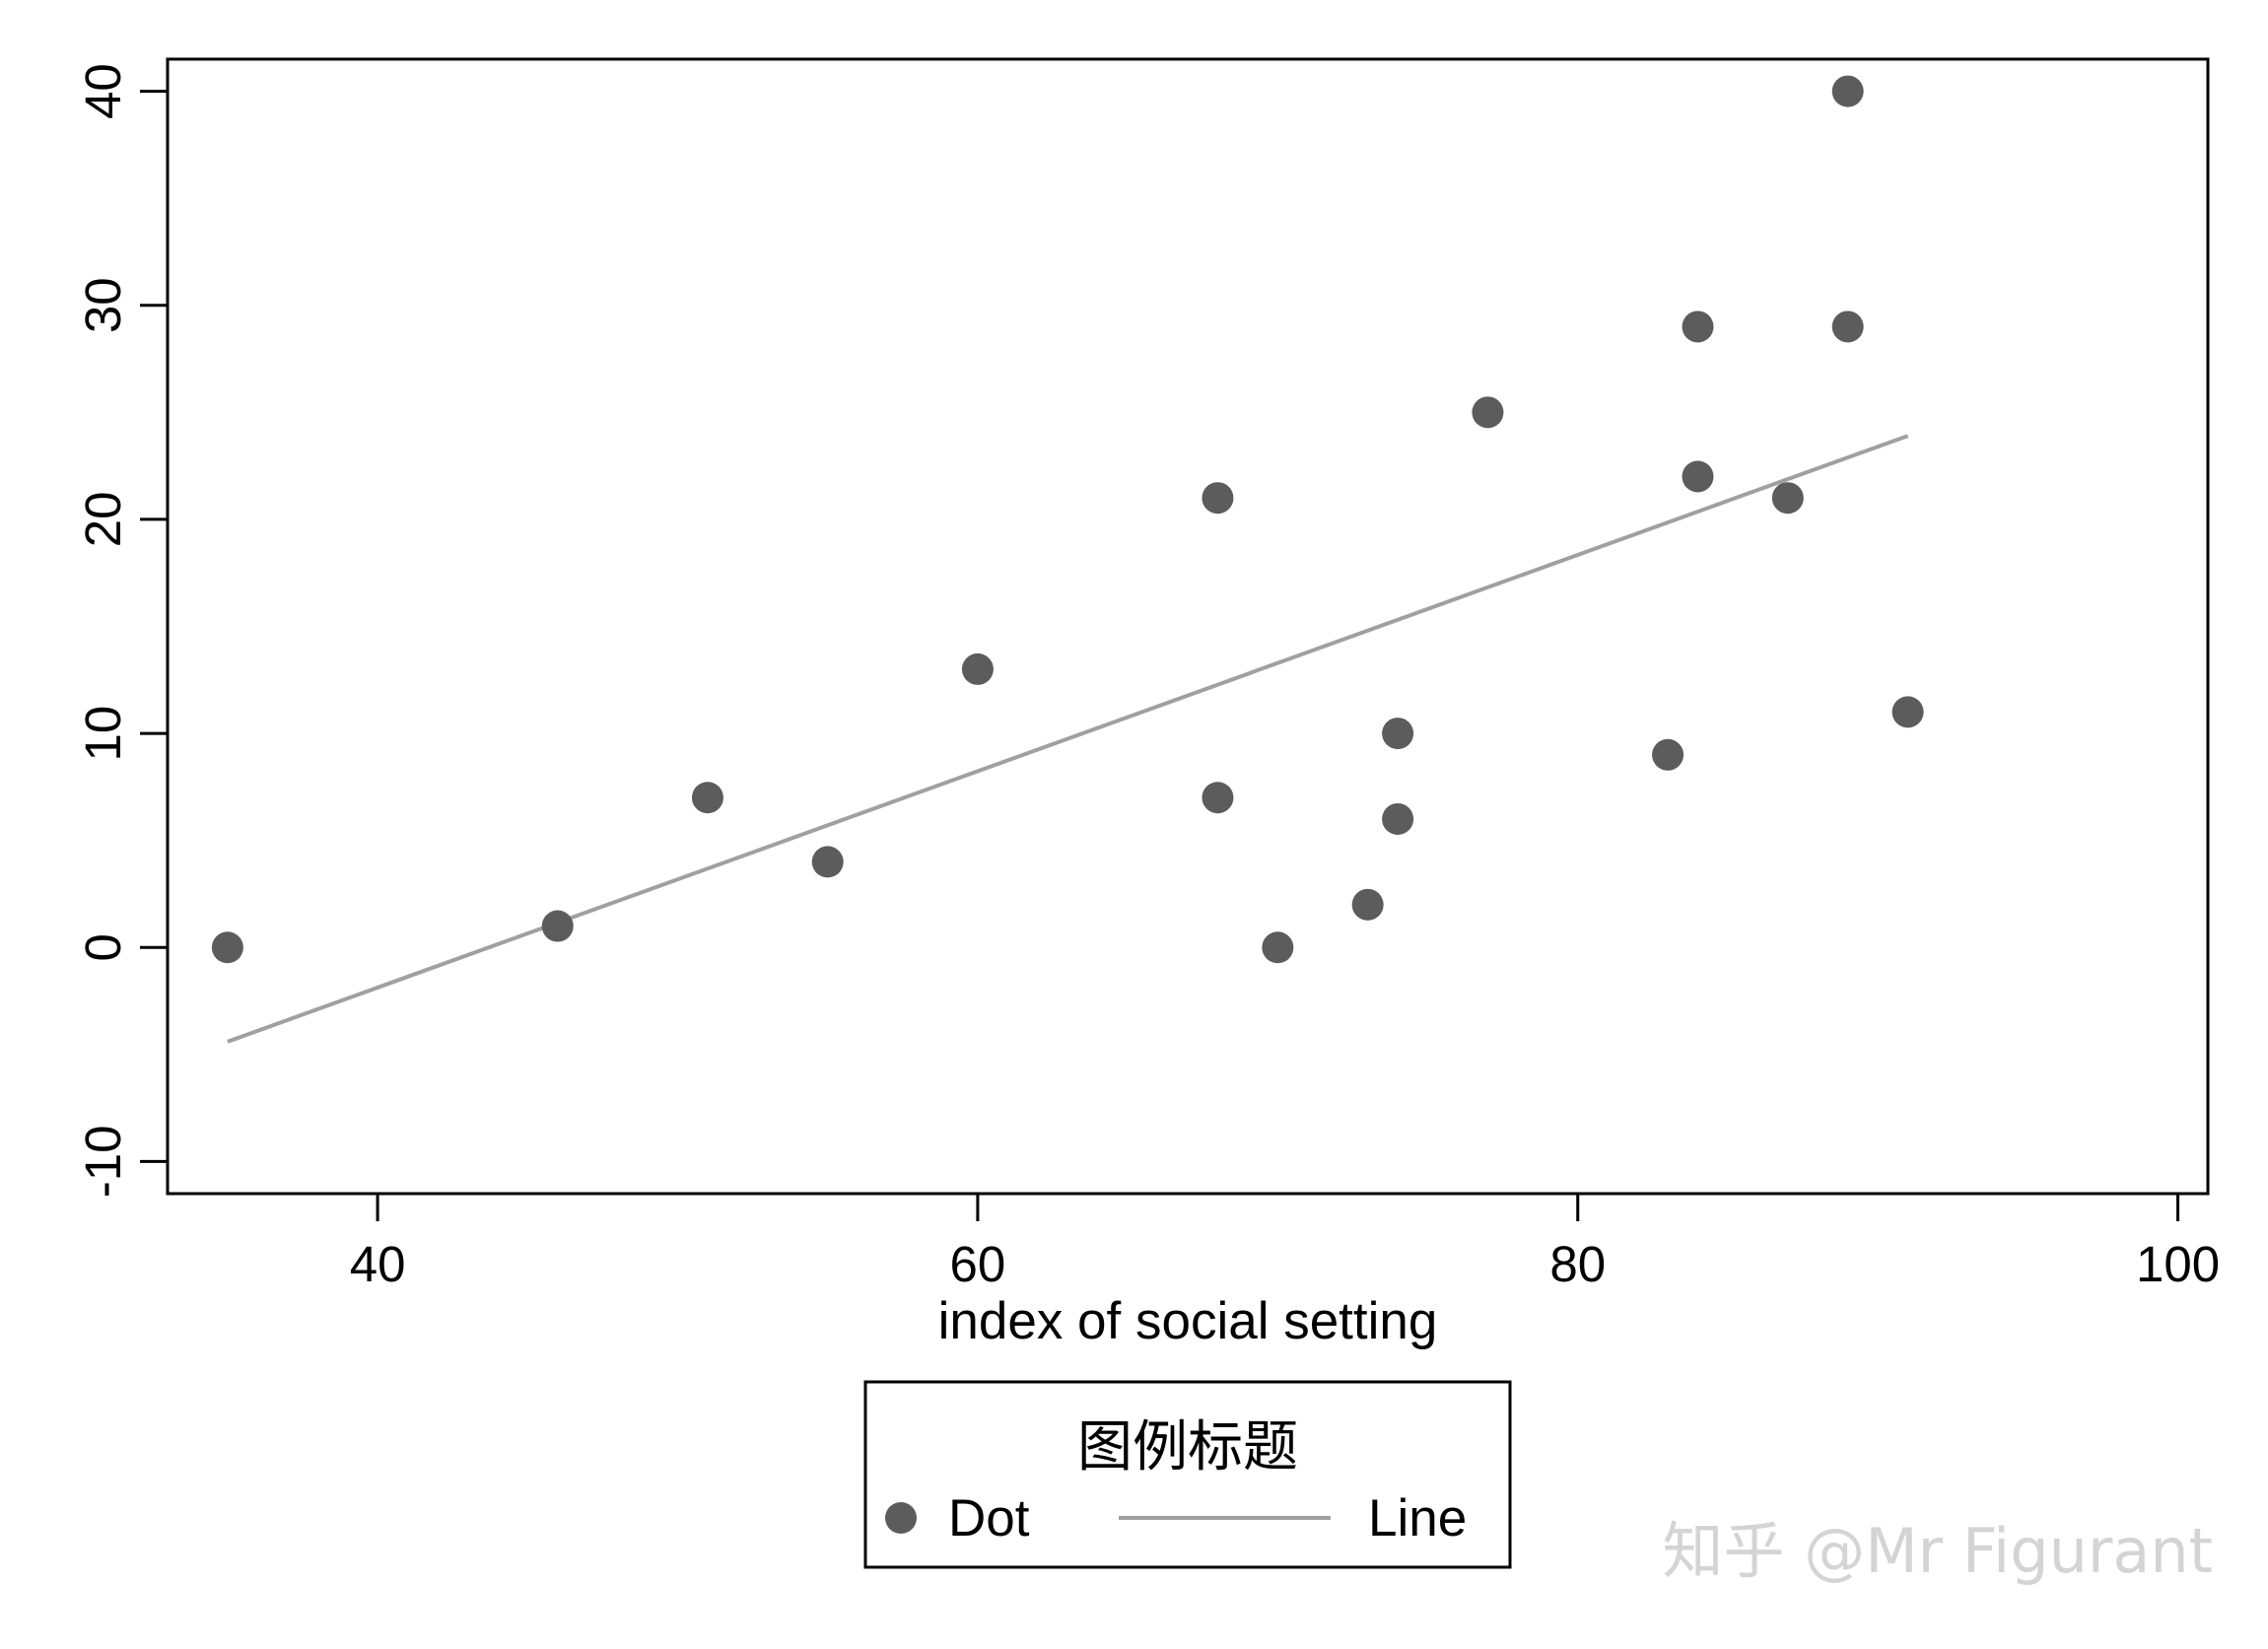  I want to click on legend-box, so click(1187, 1474).